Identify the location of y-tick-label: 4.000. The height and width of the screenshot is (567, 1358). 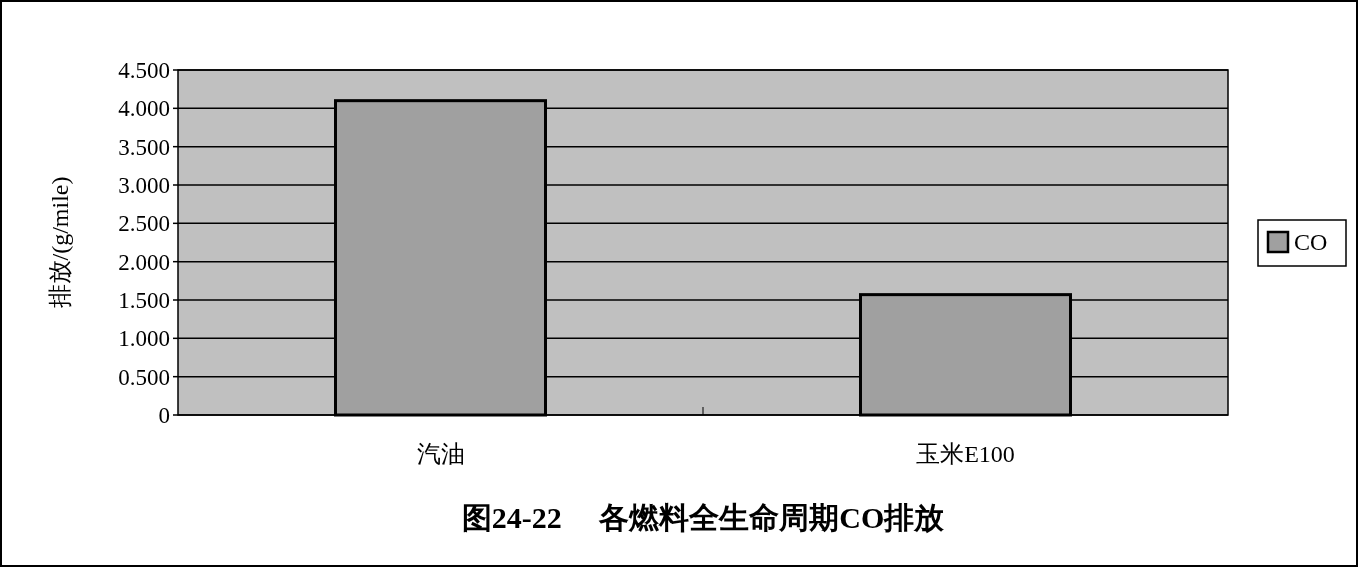
(144, 109).